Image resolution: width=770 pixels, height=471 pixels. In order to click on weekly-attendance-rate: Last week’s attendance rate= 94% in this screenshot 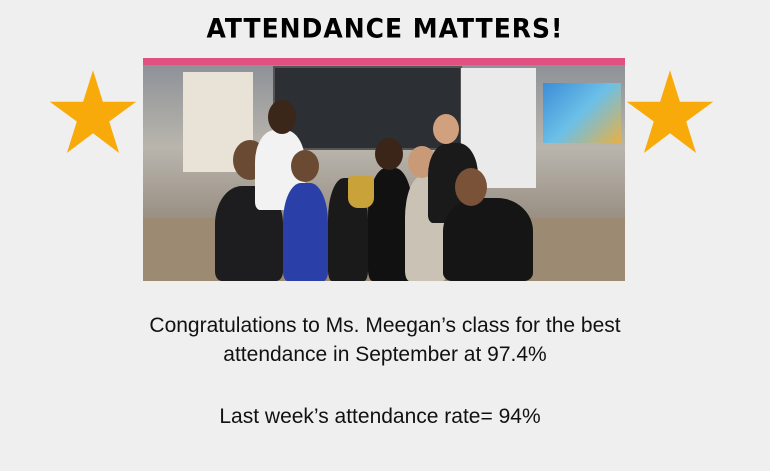, I will do `click(380, 416)`.